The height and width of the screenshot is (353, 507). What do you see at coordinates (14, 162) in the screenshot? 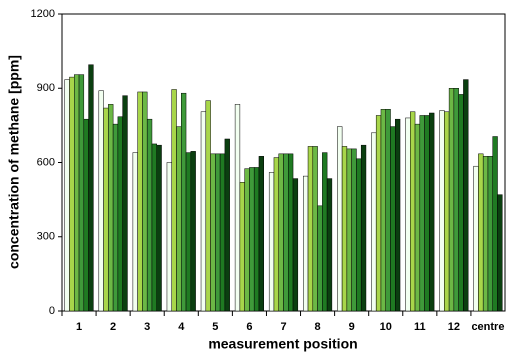
I see `y-axis-title: concentration of methane [ppm]` at bounding box center [14, 162].